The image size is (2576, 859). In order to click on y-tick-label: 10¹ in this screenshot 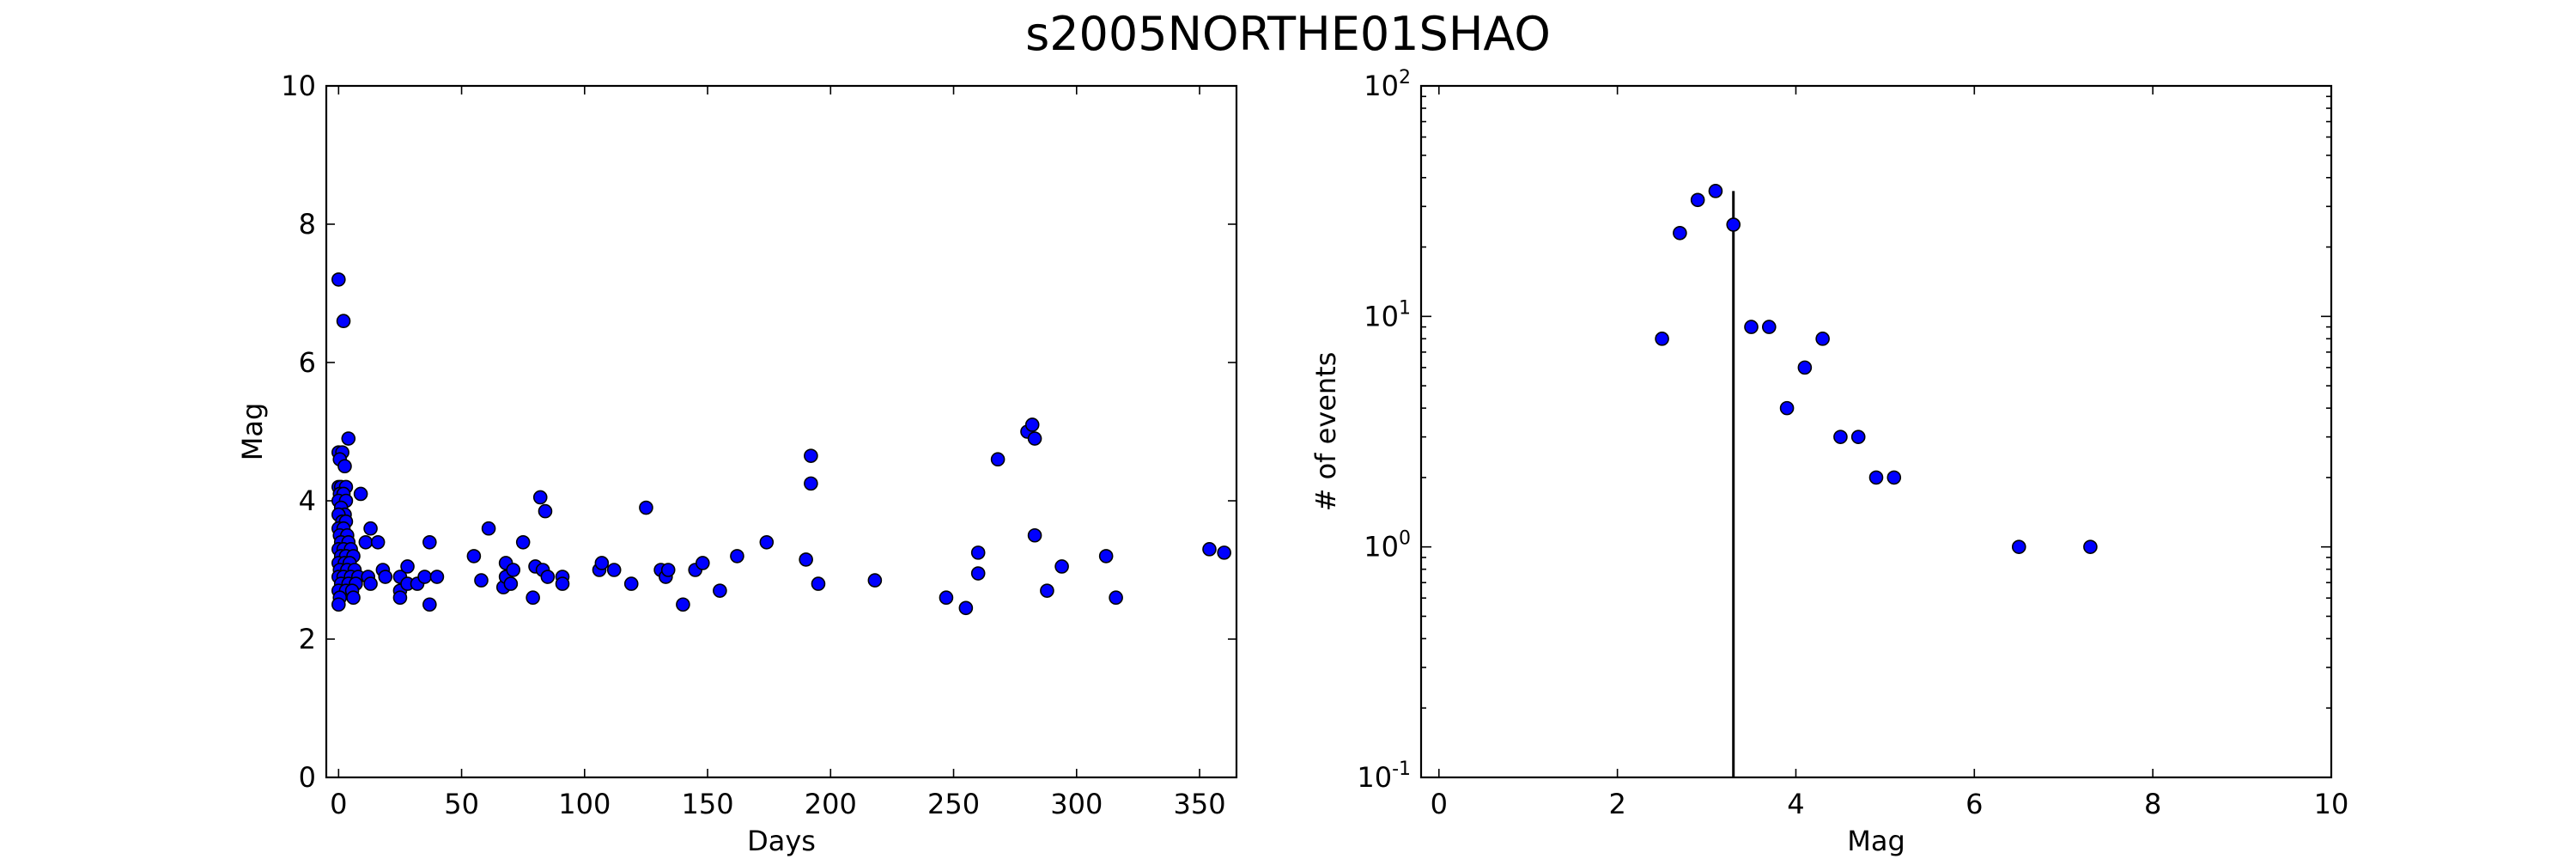, I will do `click(1387, 314)`.